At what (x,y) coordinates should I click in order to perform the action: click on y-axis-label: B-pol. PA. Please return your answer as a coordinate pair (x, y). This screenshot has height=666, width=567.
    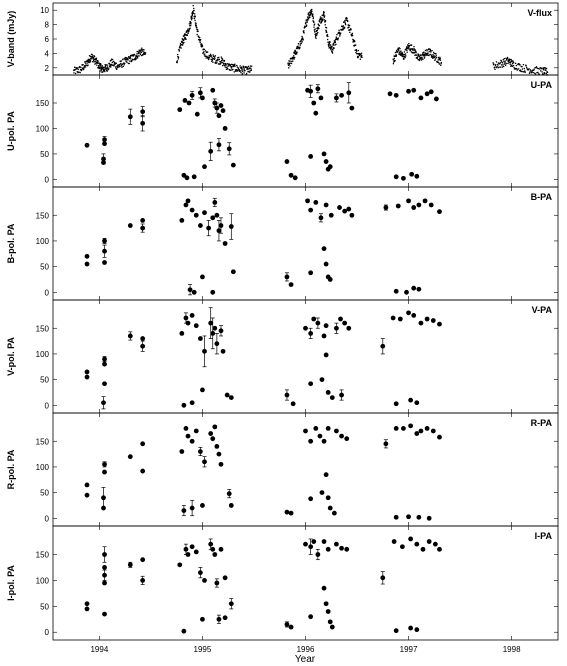
    Looking at the image, I should click on (11, 243).